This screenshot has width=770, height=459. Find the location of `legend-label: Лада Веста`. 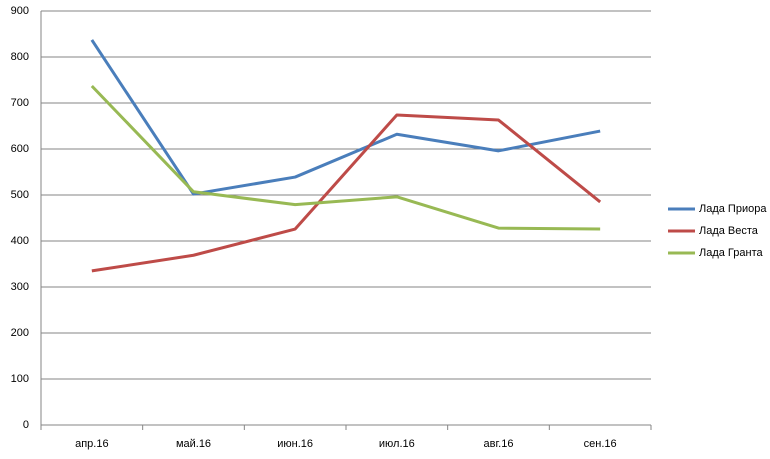

legend-label: Лада Веста is located at coordinates (729, 231).